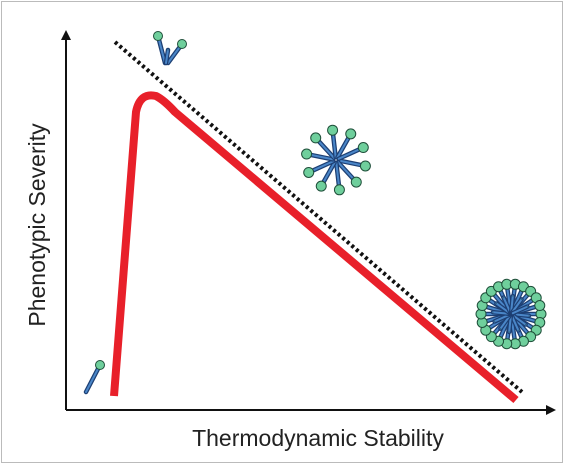 The width and height of the screenshot is (564, 464). What do you see at coordinates (318, 438) in the screenshot?
I see `x-axis-label: Thermodynamic Stability` at bounding box center [318, 438].